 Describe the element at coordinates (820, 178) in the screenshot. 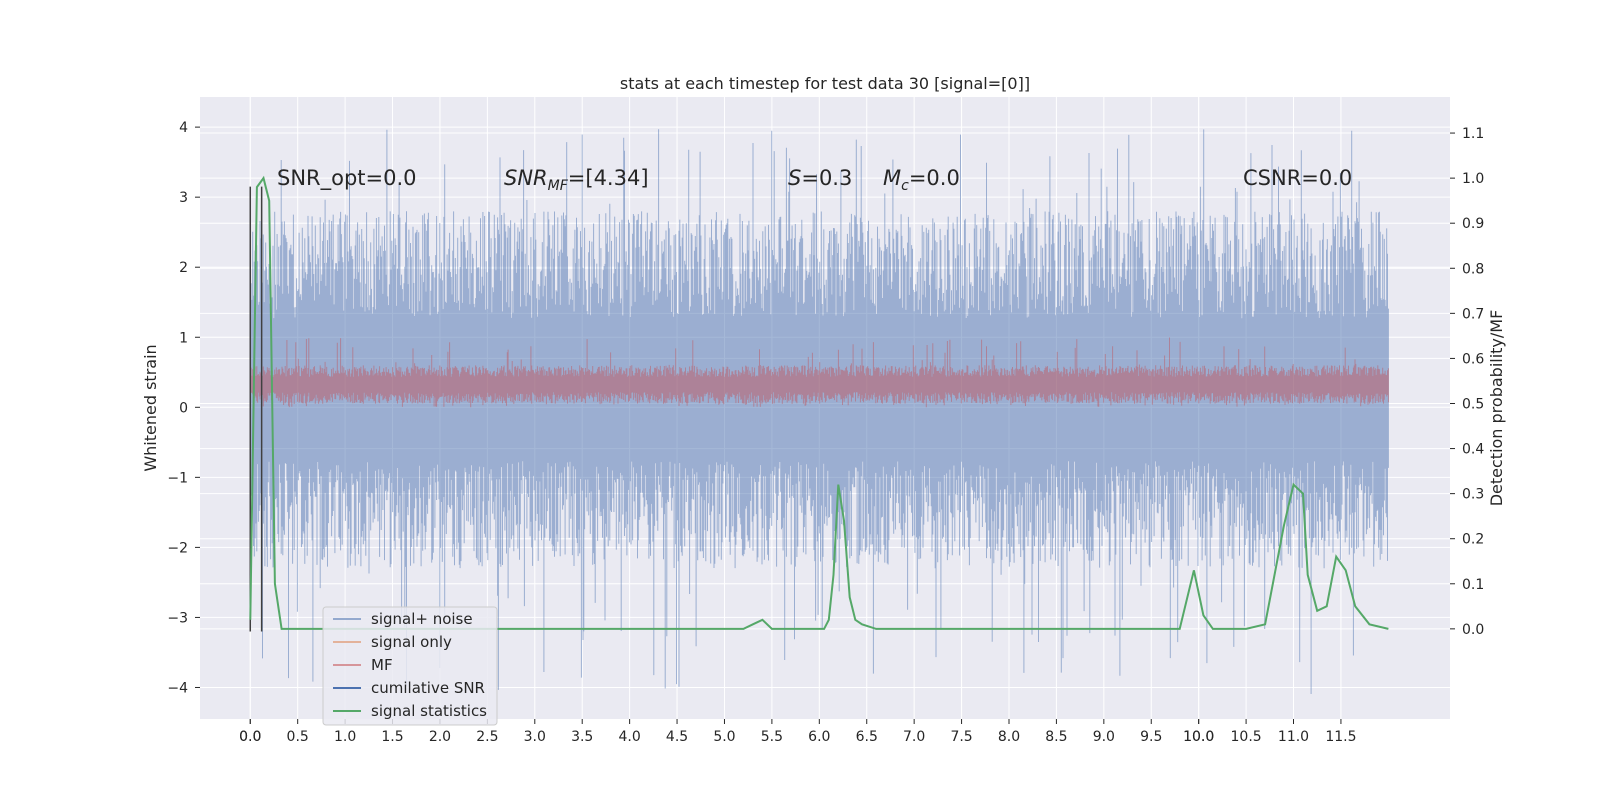

I see `annotation-s: S=0.3` at that location.